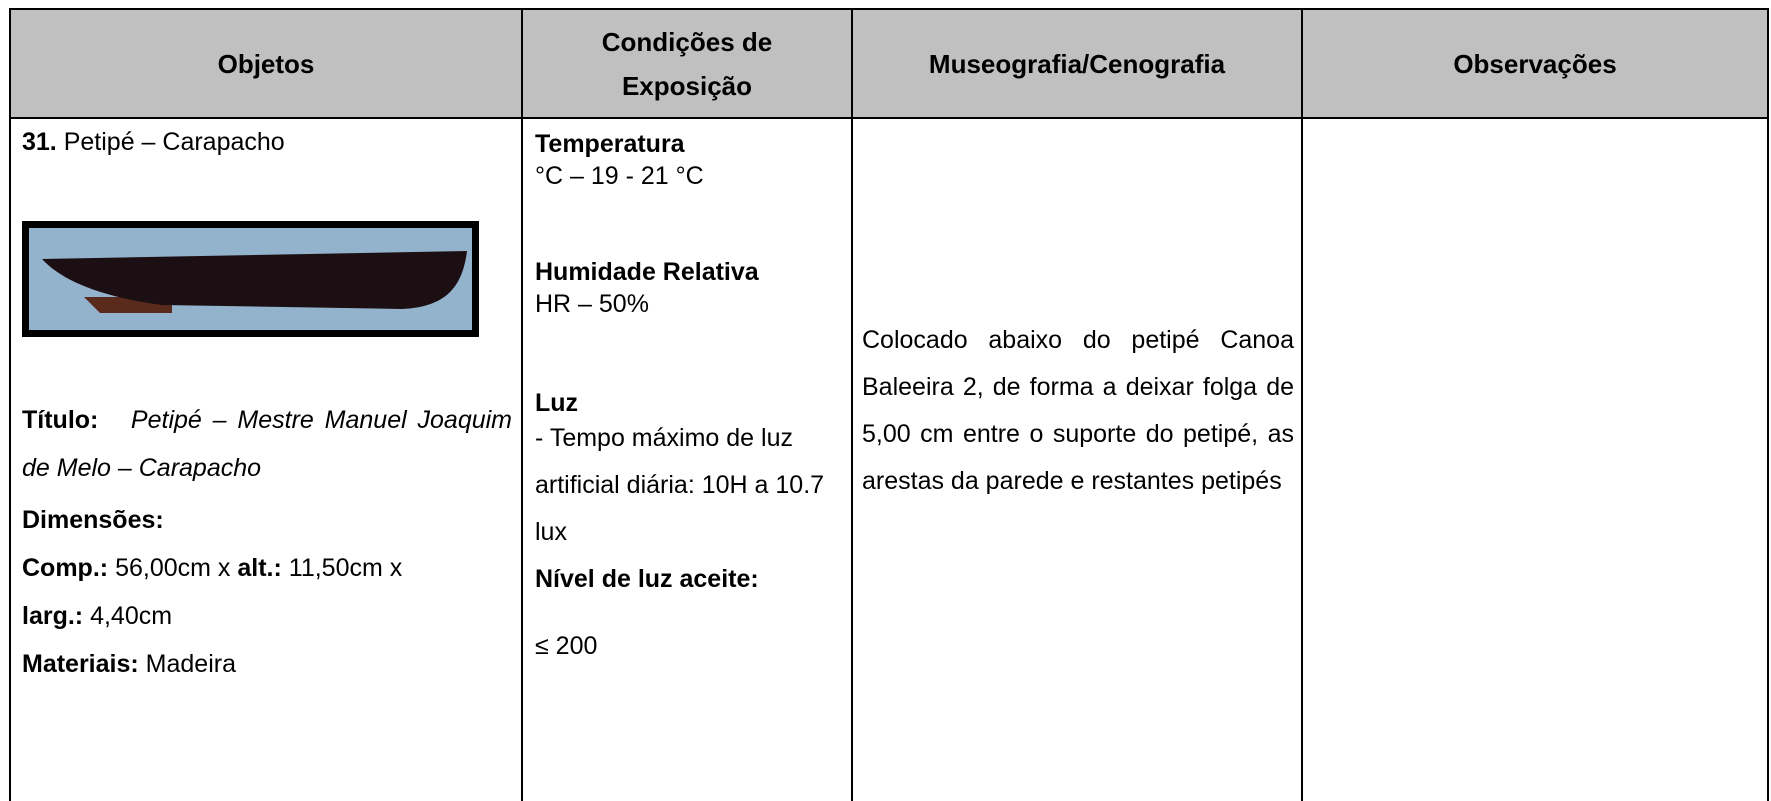  What do you see at coordinates (1077, 63) in the screenshot?
I see `header-cell: Museografia/Cenografia` at bounding box center [1077, 63].